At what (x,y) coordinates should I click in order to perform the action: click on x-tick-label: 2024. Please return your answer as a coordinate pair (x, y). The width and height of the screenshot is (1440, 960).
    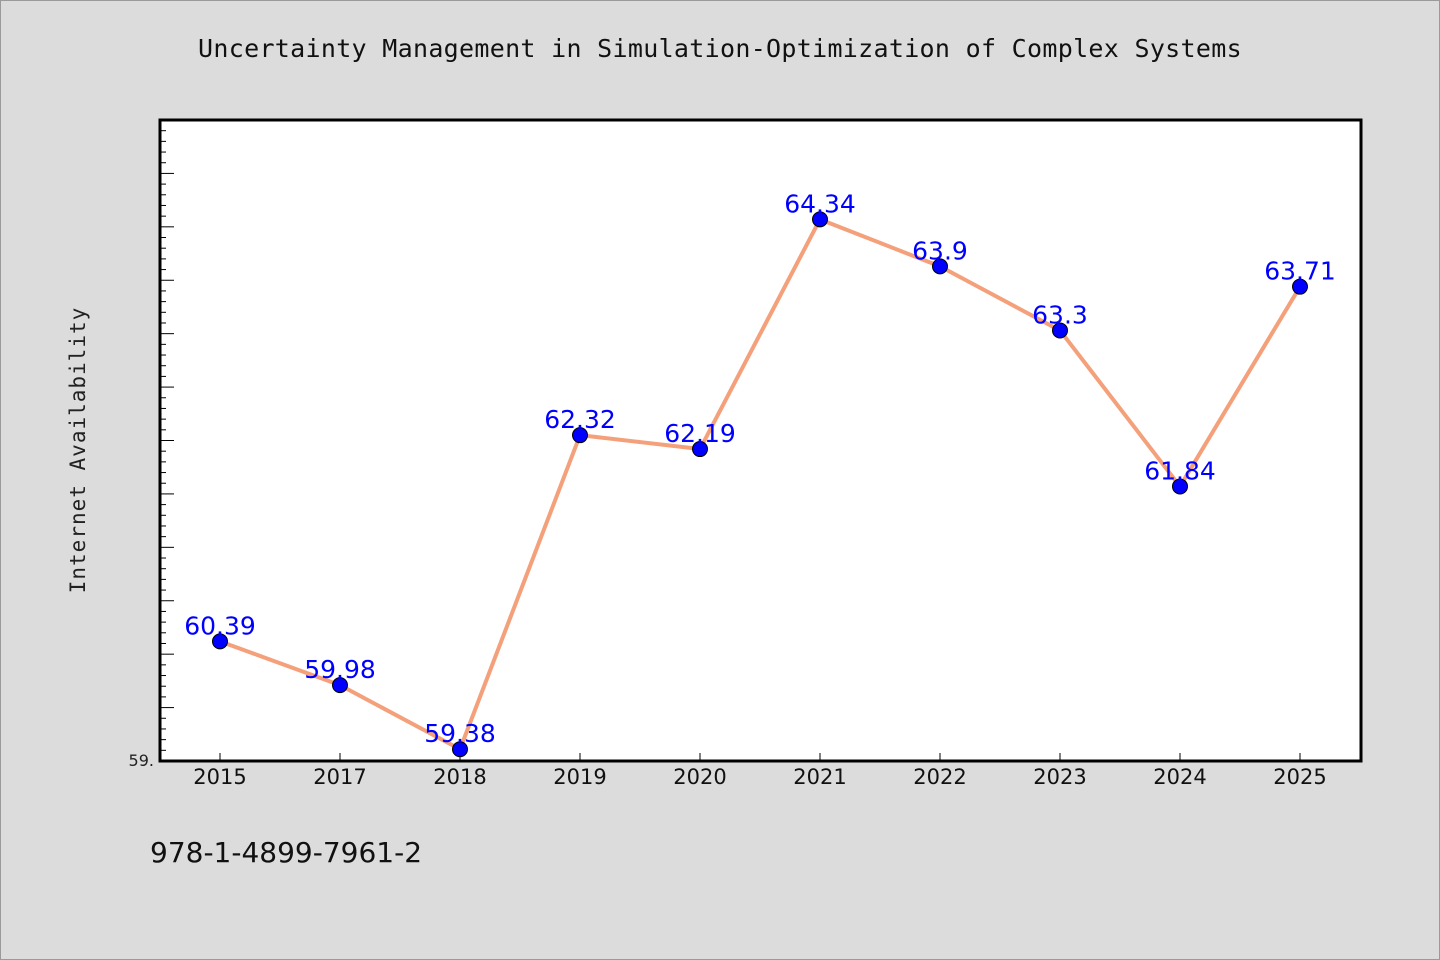
    Looking at the image, I should click on (1179, 777).